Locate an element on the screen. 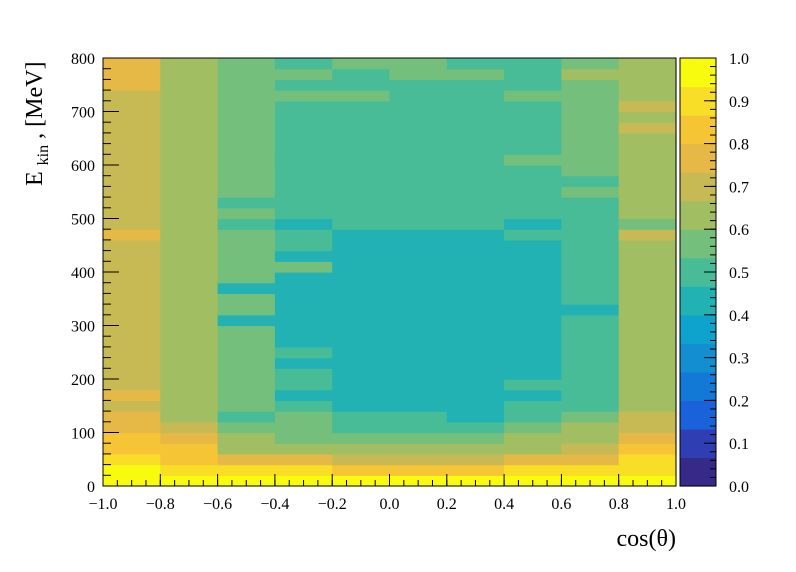 The image size is (796, 572). color-bar-segment is located at coordinates (698, 130).